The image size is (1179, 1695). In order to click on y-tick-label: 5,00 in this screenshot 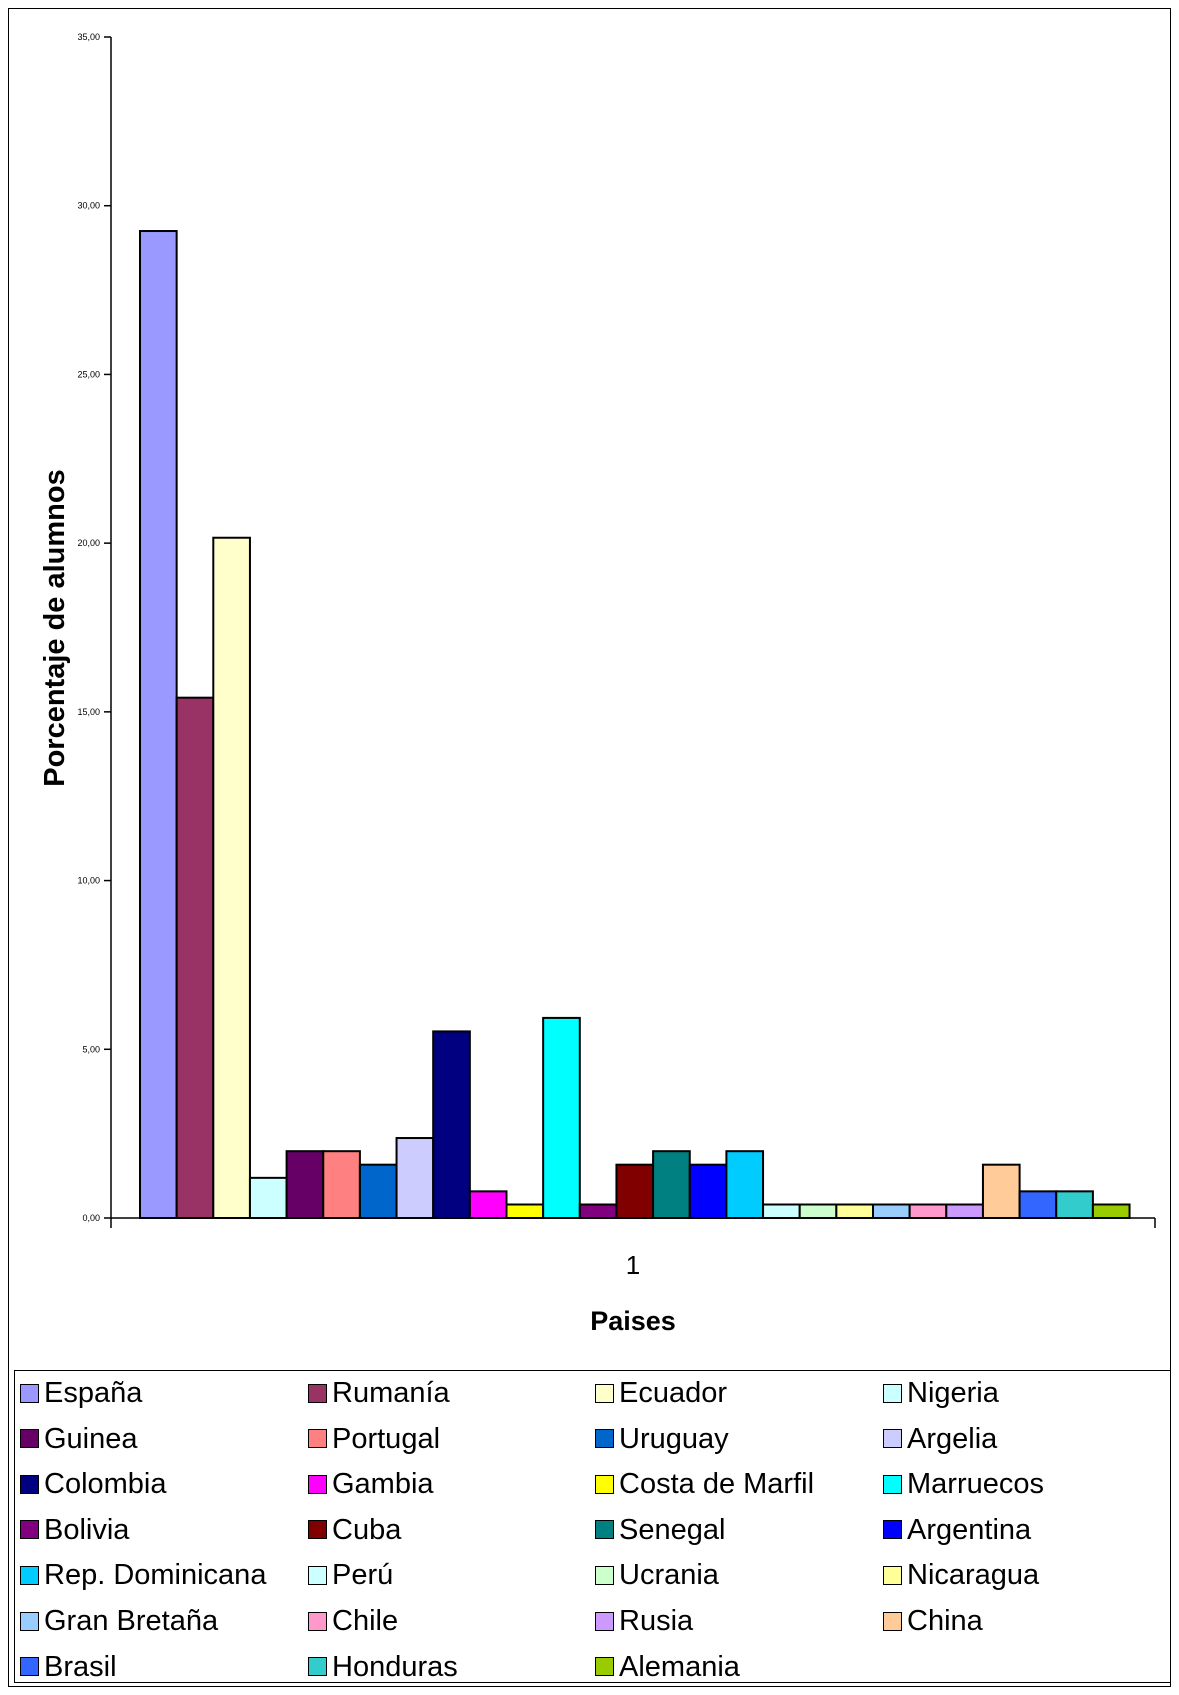, I will do `click(91, 1049)`.